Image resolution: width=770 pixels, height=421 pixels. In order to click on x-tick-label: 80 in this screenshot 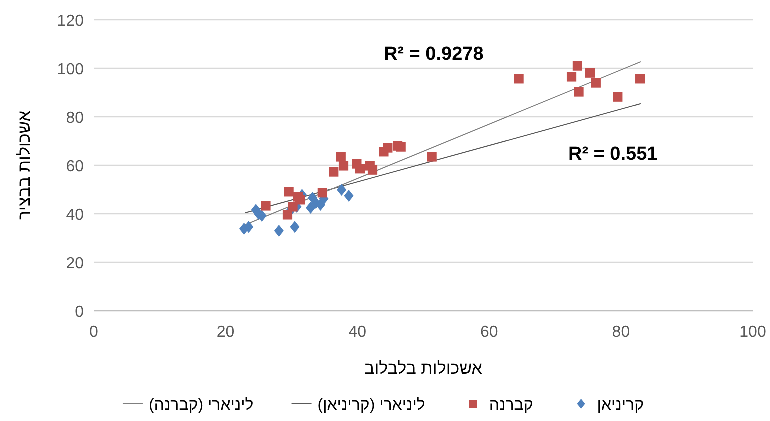, I will do `click(621, 332)`.